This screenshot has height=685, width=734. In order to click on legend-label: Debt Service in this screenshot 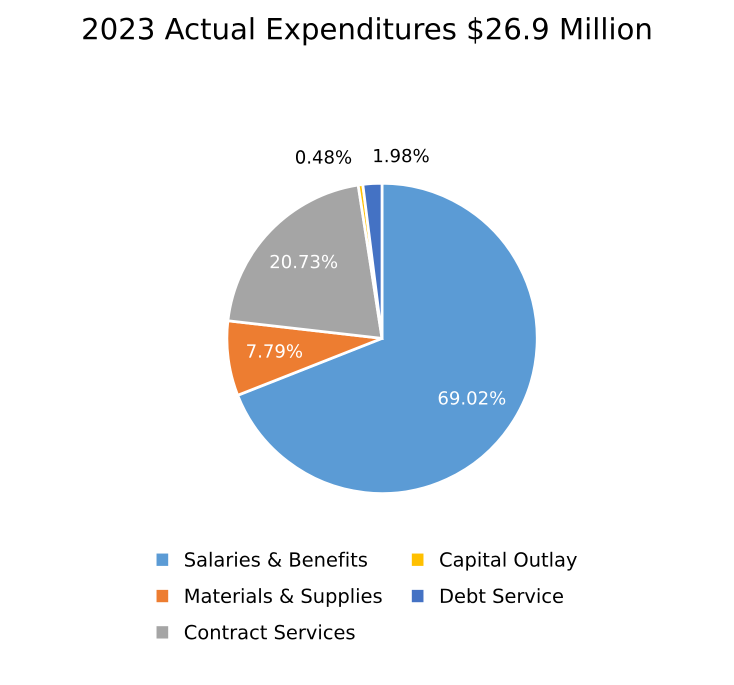, I will do `click(501, 596)`.